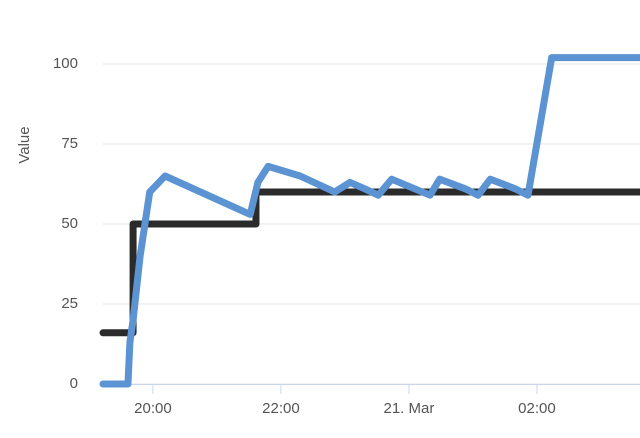  What do you see at coordinates (69, 303) in the screenshot?
I see `y-tick-label: 25` at bounding box center [69, 303].